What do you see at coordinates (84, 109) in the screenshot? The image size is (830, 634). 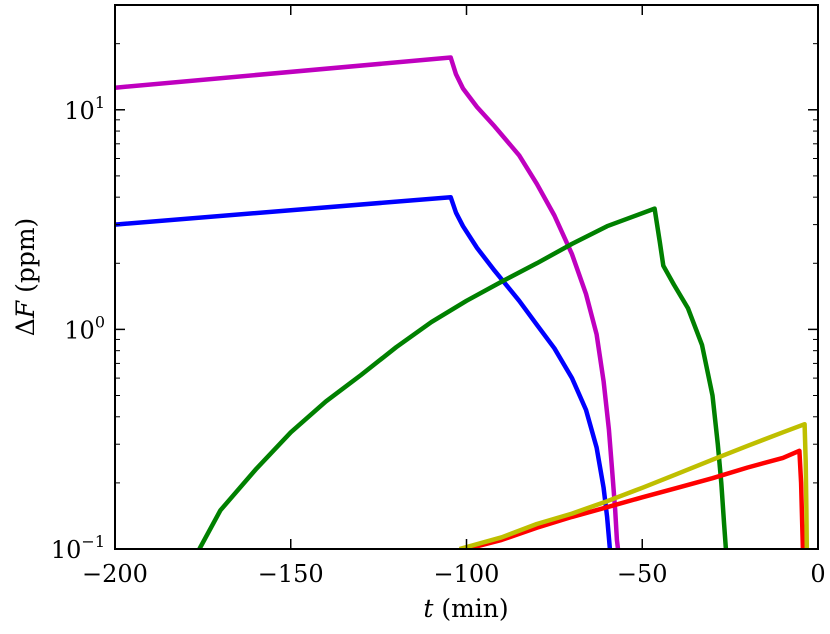 I see `y-tick-label: 10¹` at bounding box center [84, 109].